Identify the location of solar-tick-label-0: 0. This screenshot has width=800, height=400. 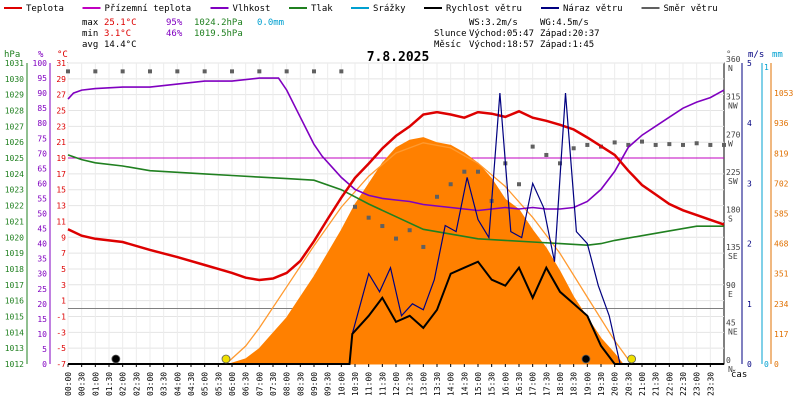
(776, 364).